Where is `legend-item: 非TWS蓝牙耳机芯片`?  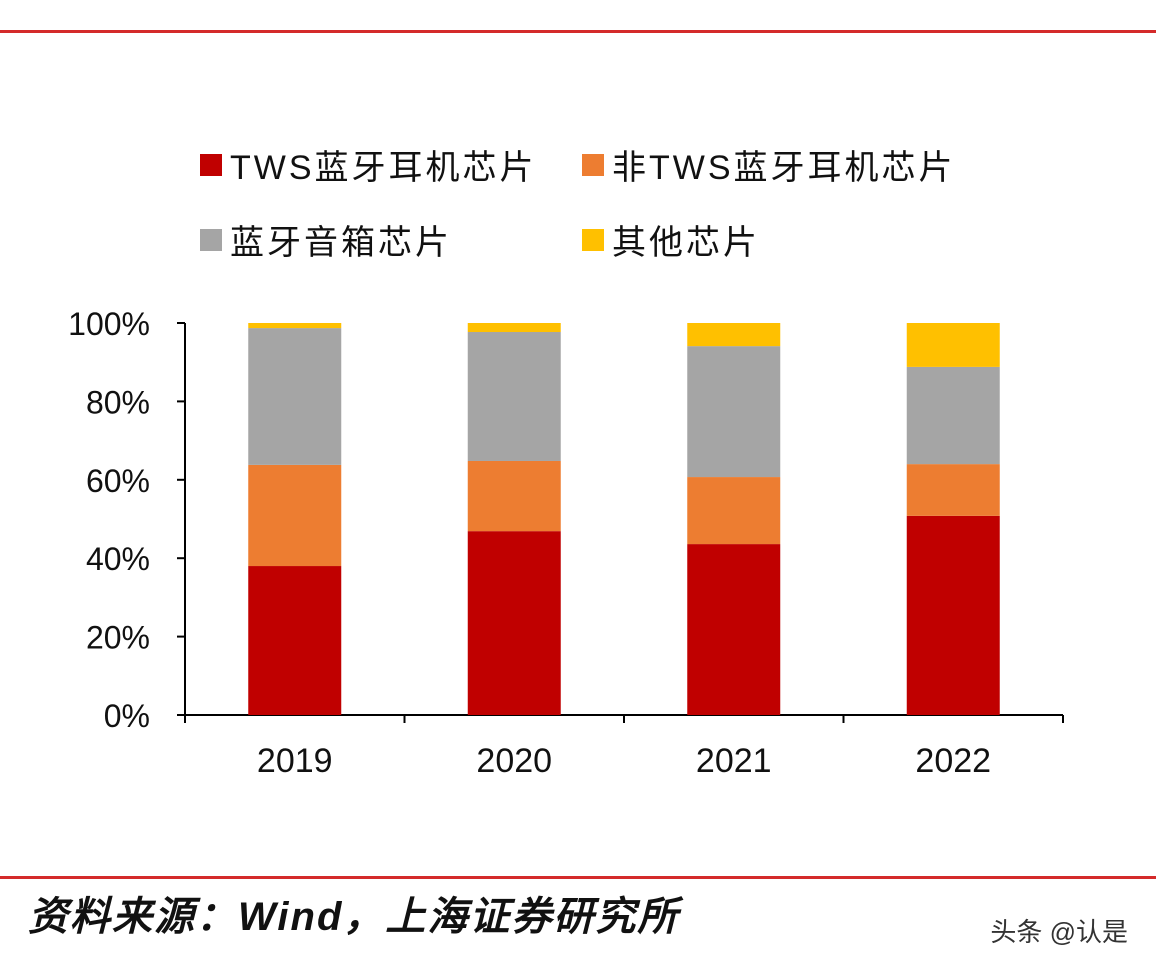 legend-item: 非TWS蓝牙耳机芯片 is located at coordinates (769, 164).